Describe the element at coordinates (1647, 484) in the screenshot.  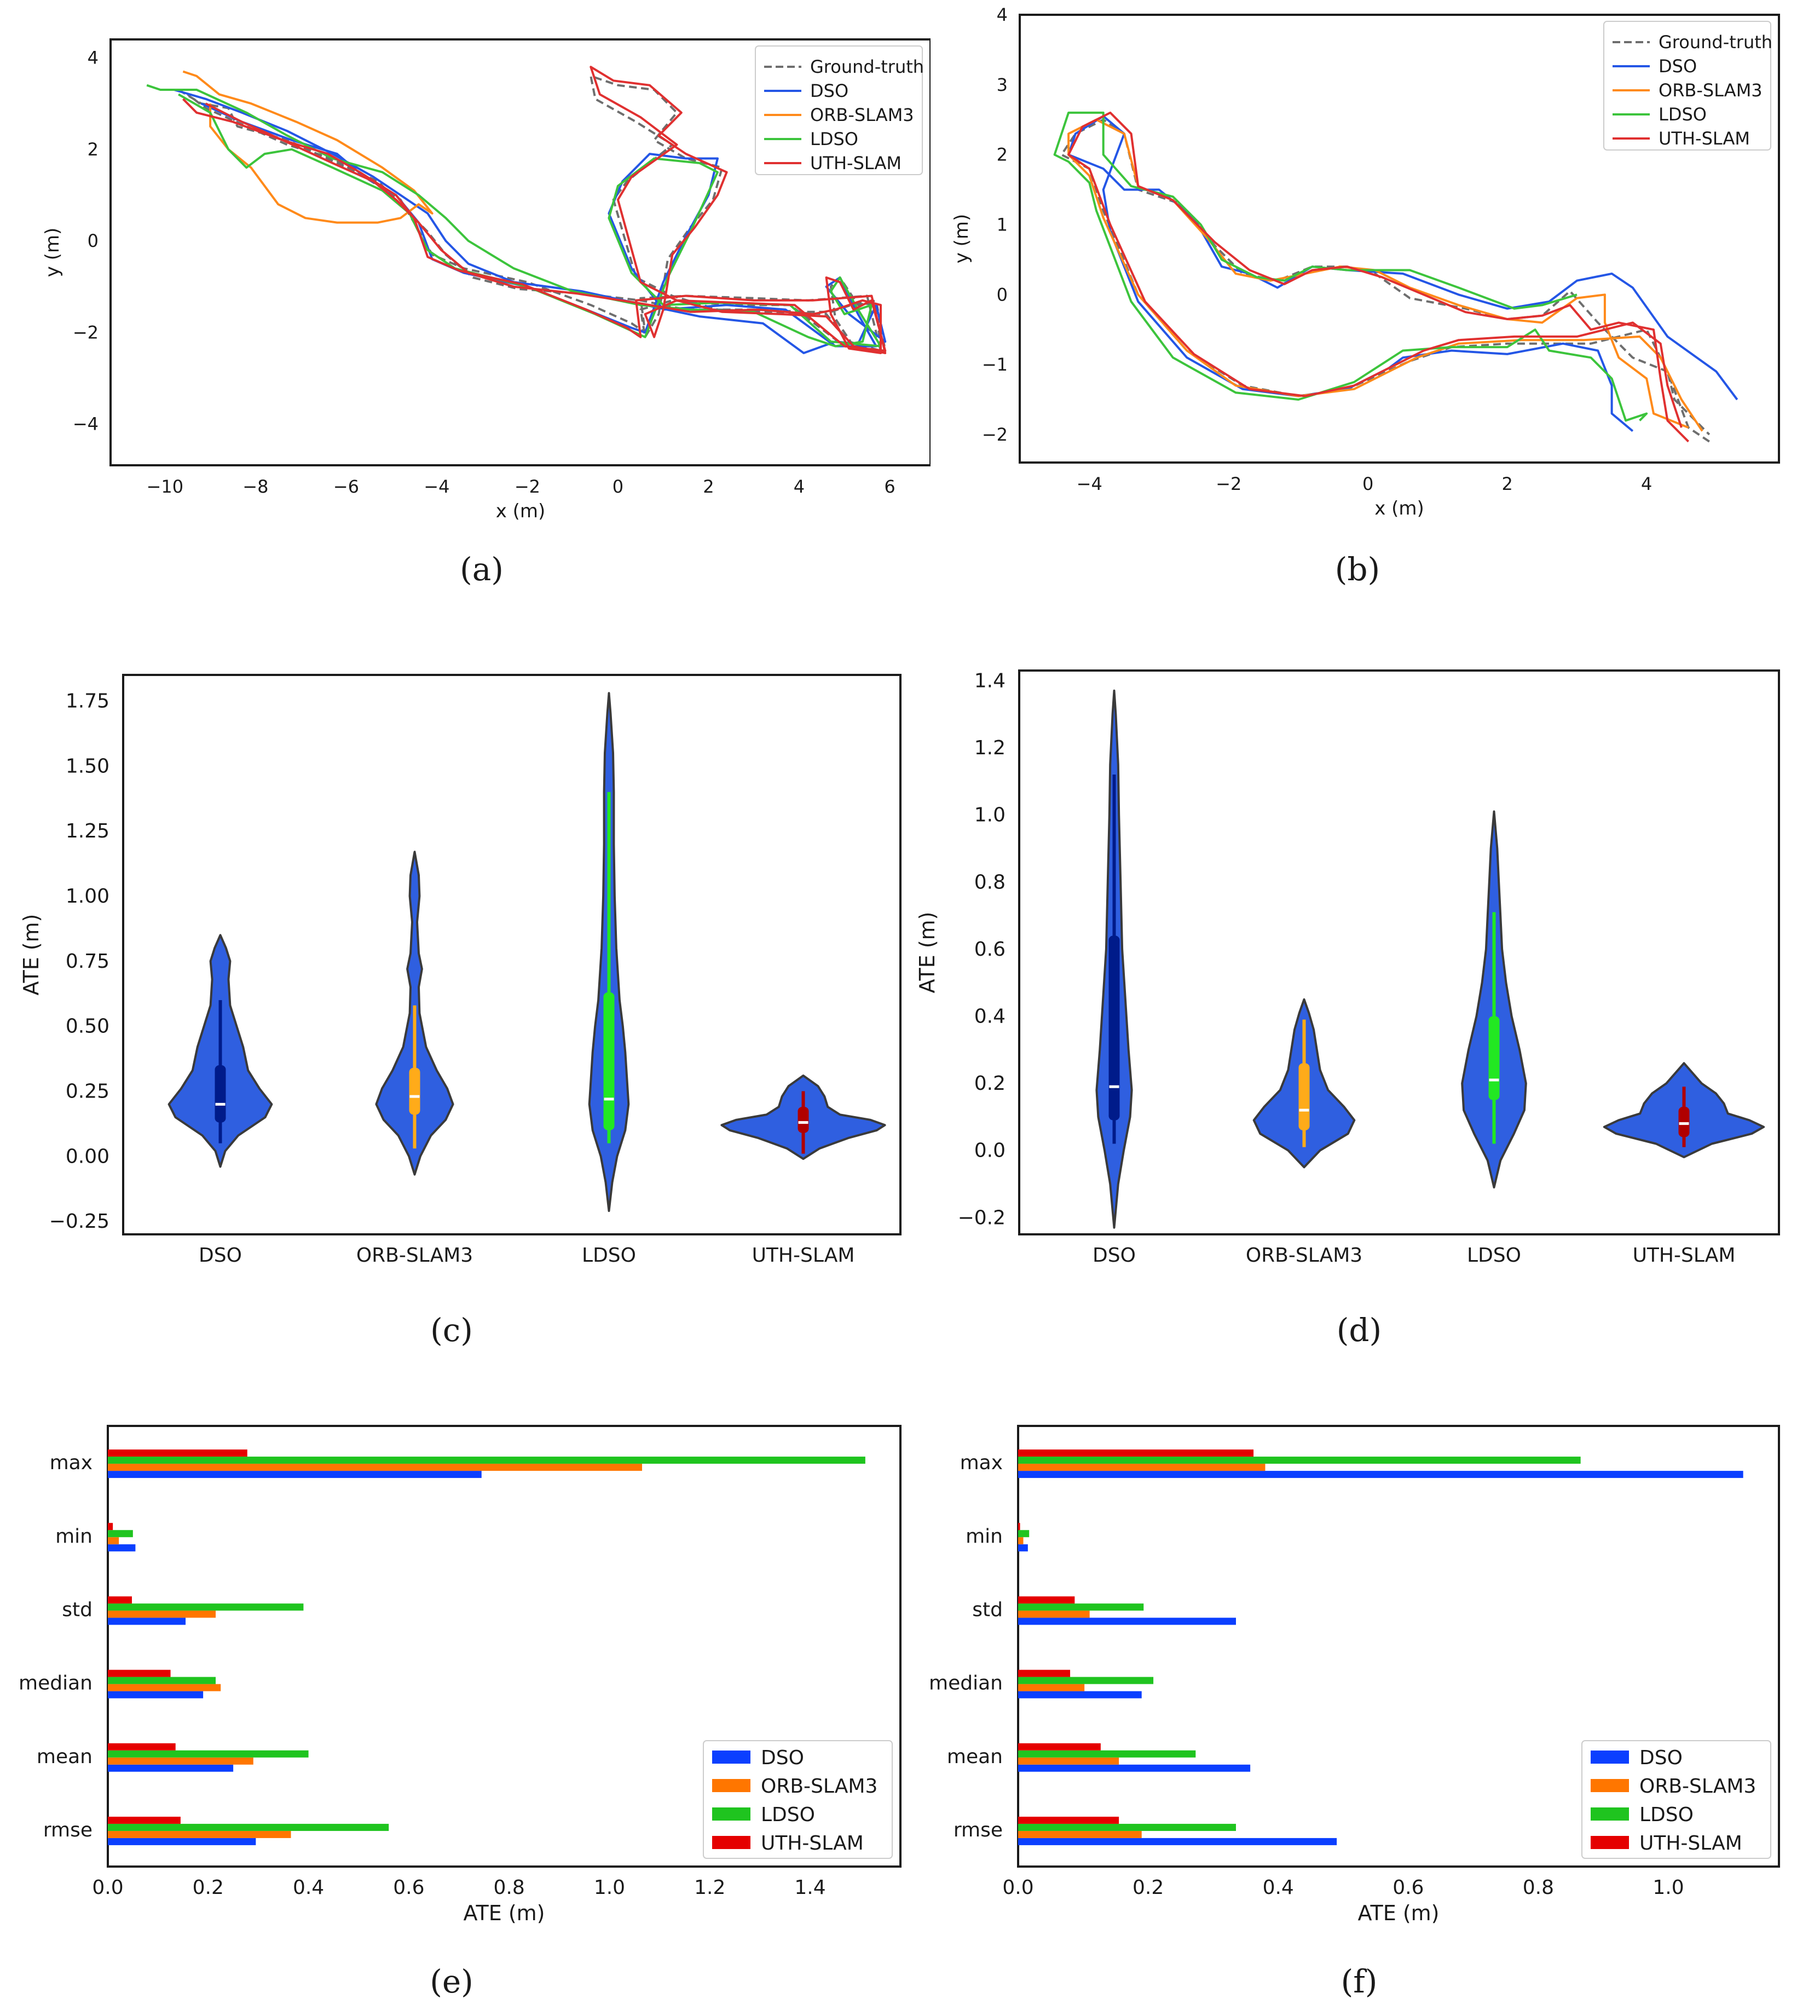
I see `x-tick-label: 4` at that location.